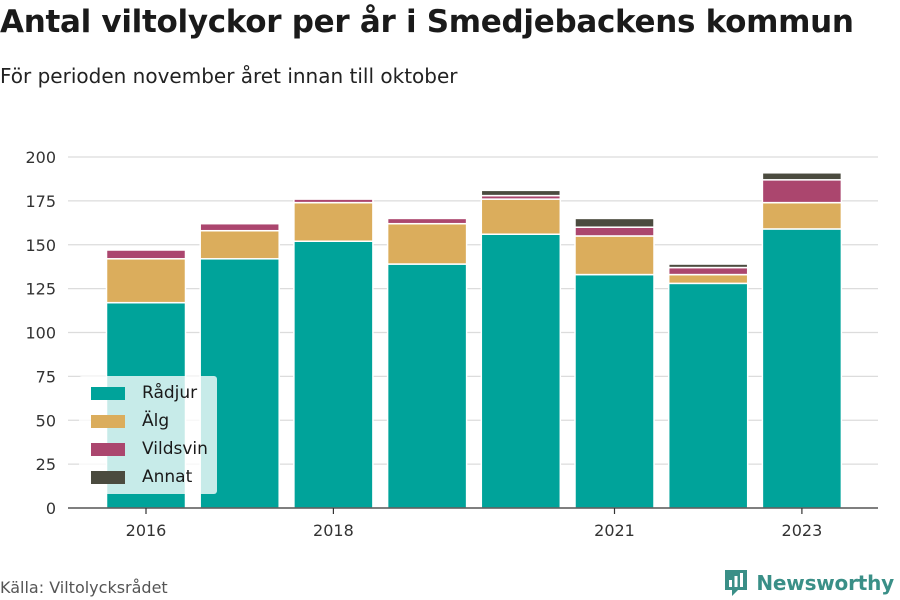 Image resolution: width=900 pixels, height=600 pixels. What do you see at coordinates (146, 530) in the screenshot?
I see `x-tick-label: 2016` at bounding box center [146, 530].